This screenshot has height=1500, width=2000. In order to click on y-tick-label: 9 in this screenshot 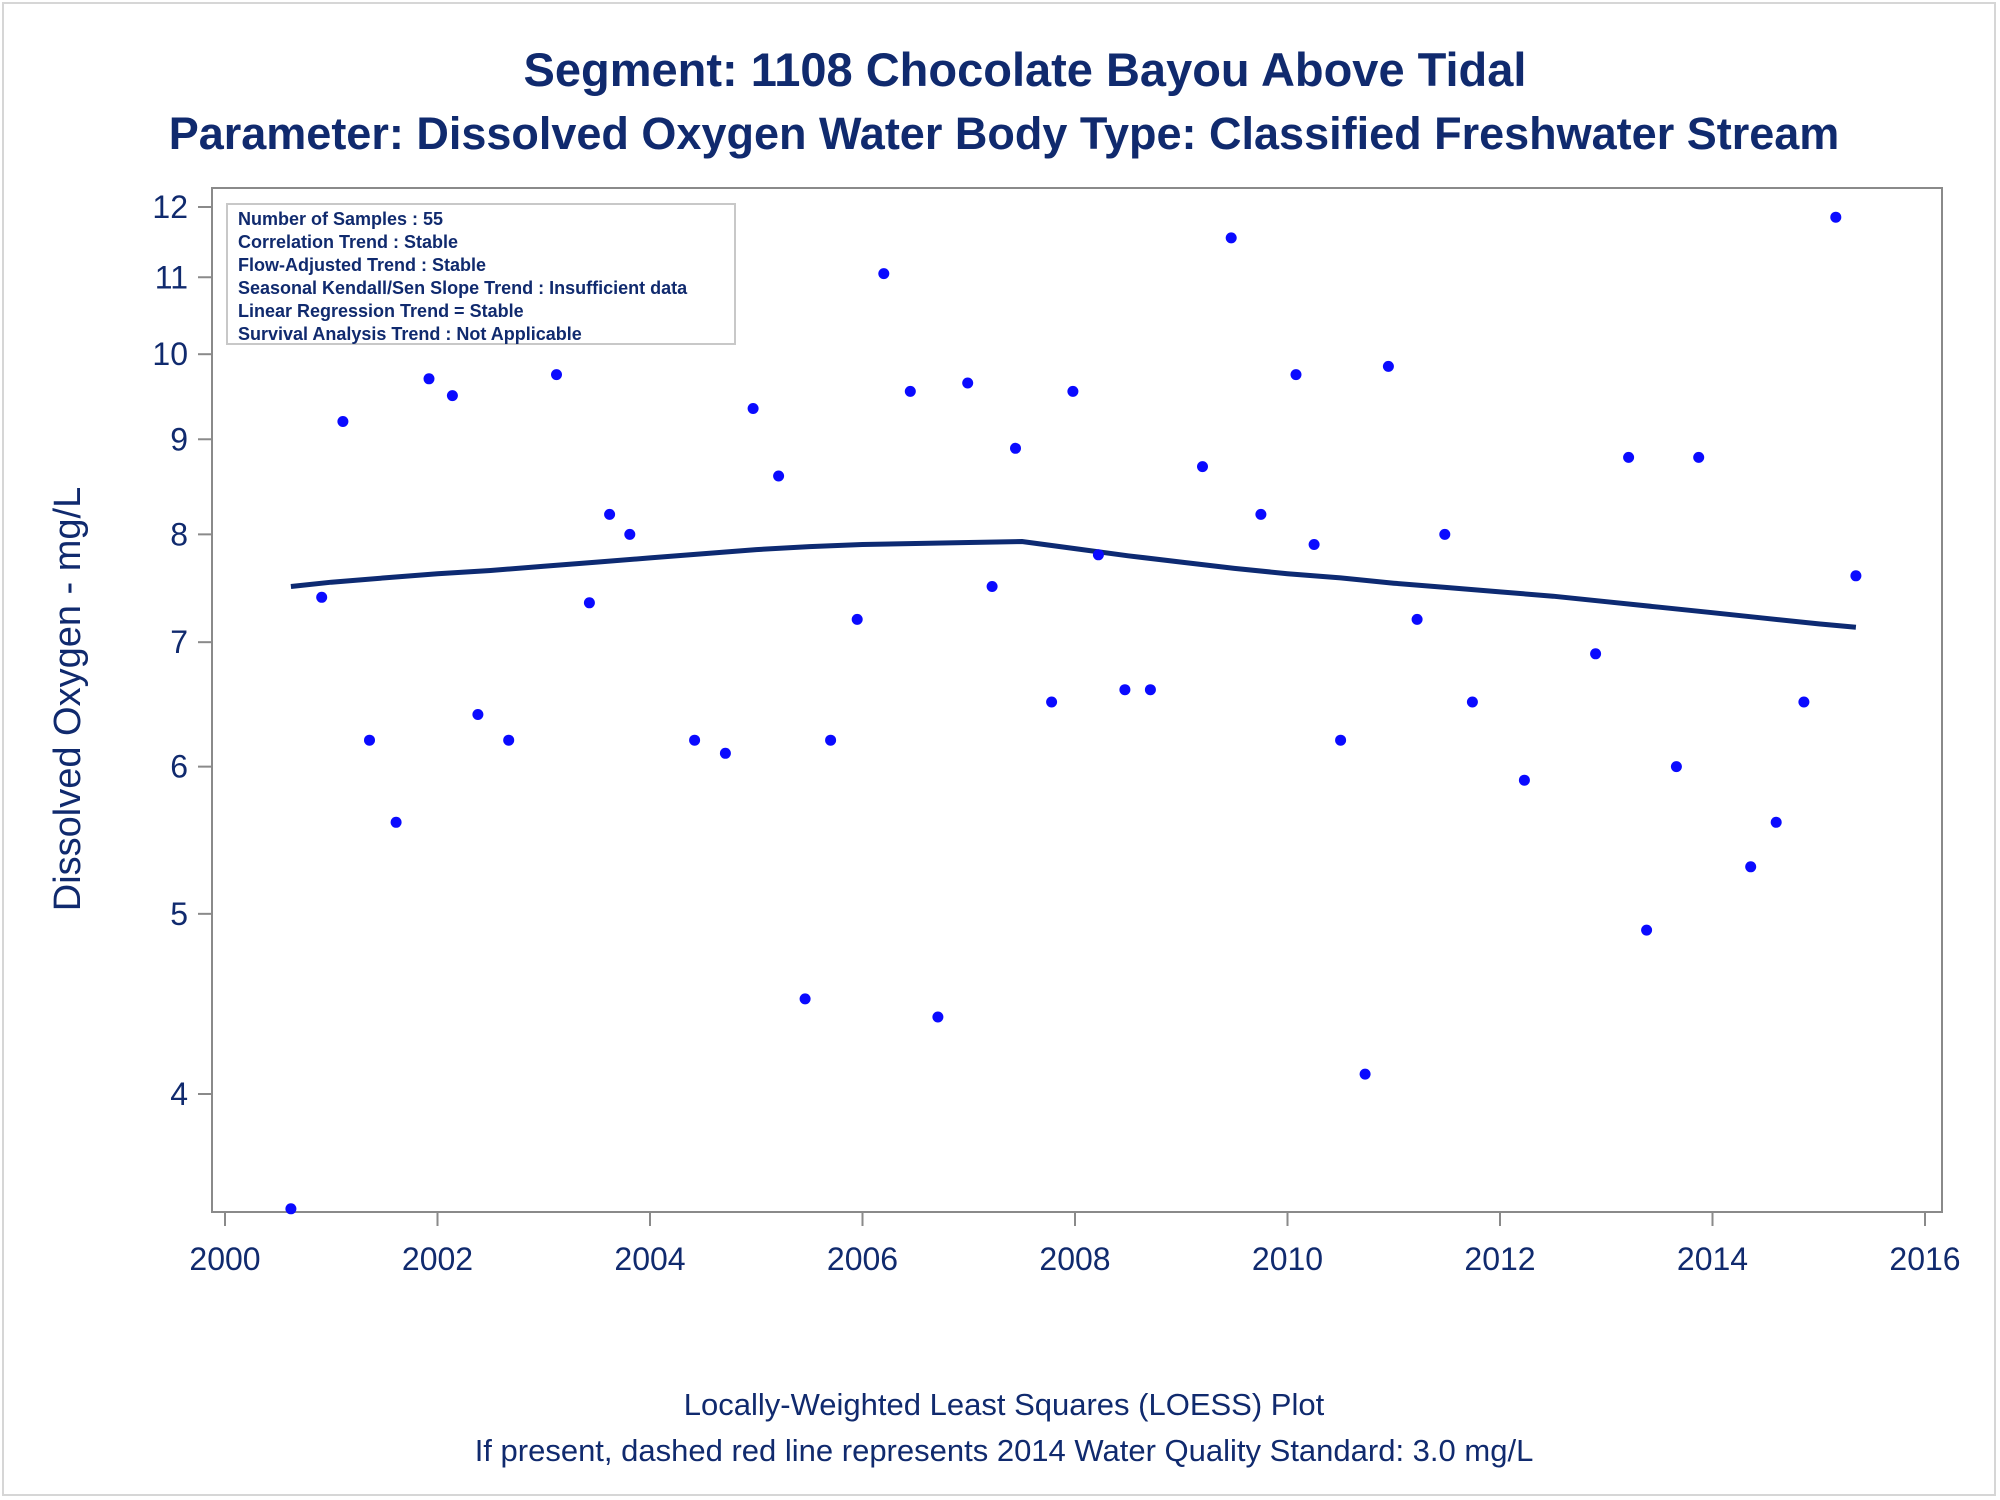, I will do `click(179, 439)`.